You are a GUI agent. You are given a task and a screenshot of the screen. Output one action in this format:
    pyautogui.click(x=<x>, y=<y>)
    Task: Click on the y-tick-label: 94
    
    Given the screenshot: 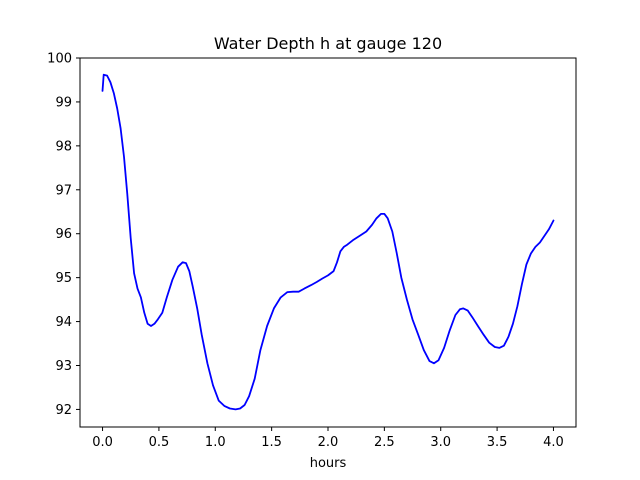 What is the action you would take?
    pyautogui.click(x=63, y=322)
    